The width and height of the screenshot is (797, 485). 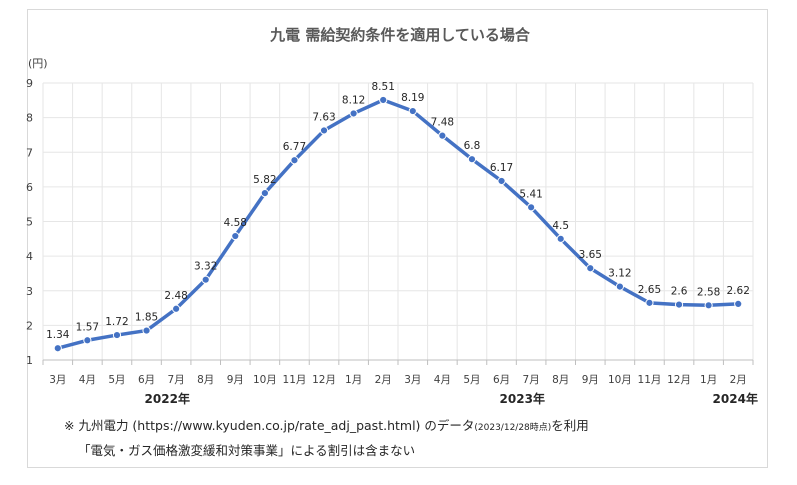 I want to click on y-tick-label: 5, so click(x=29, y=222).